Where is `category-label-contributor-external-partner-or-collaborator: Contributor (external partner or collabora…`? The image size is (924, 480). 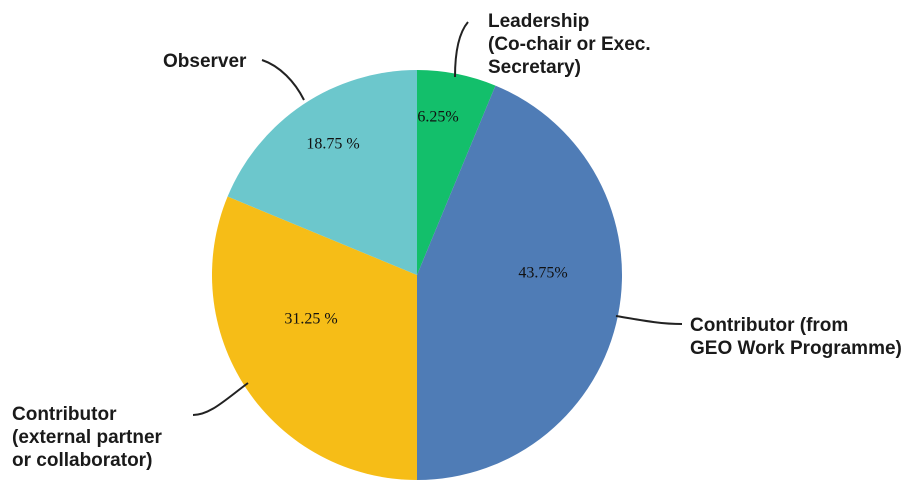
category-label-contributor-external-partner-or-collaborator: Contributor (external partner or collabora… is located at coordinates (87, 437).